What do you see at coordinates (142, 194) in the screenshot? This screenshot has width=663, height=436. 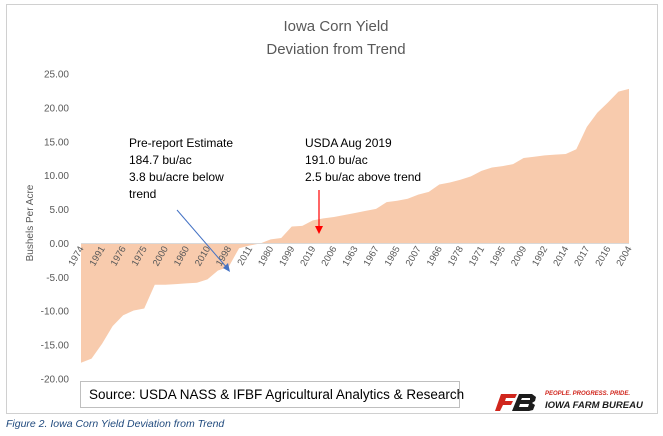 I see `pre-report-line-4: trend` at bounding box center [142, 194].